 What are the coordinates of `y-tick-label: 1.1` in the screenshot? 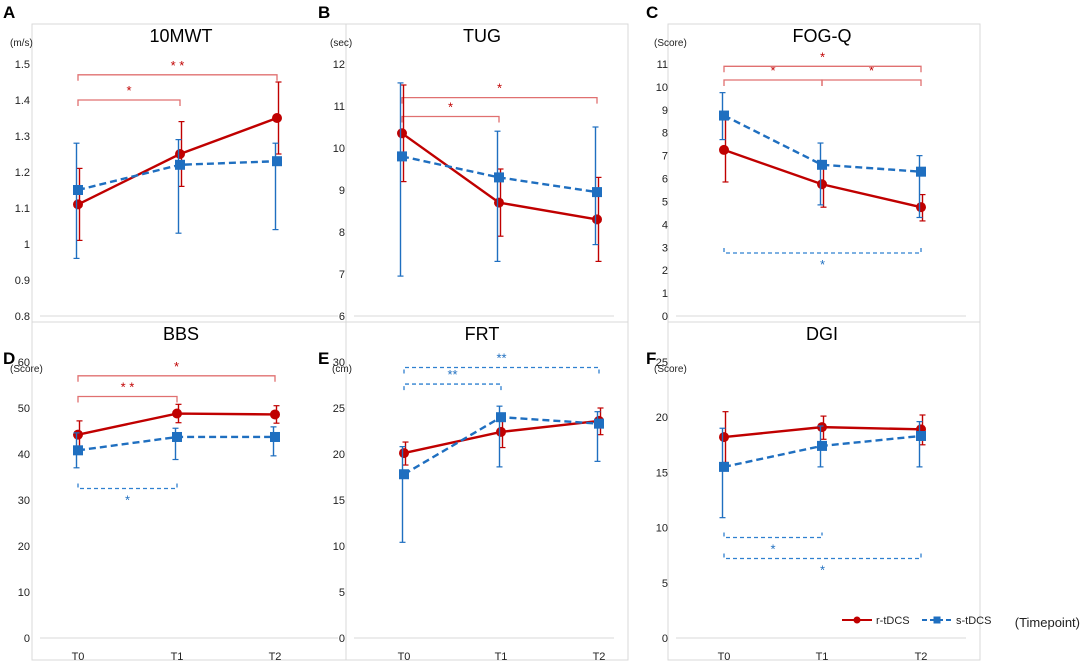 It's located at (22, 209).